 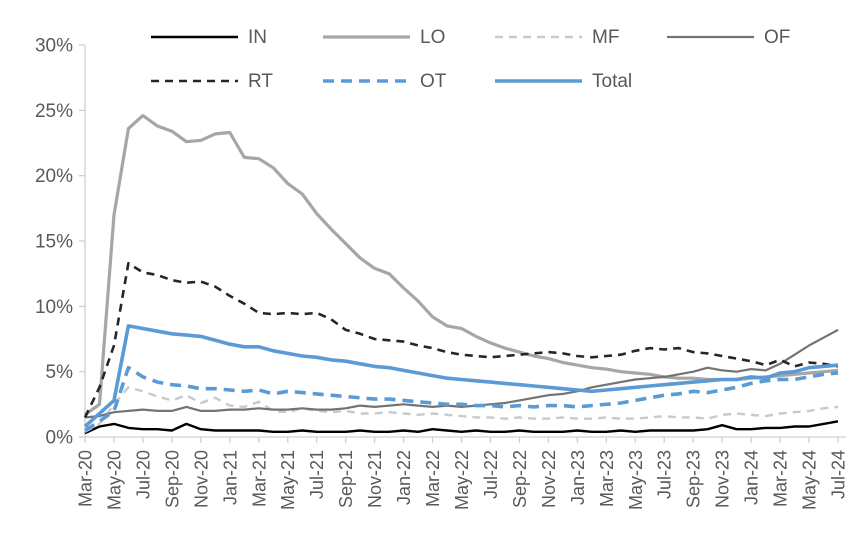 I want to click on chart-legend: IN LO MF OF RT OT, so click(x=494, y=59).